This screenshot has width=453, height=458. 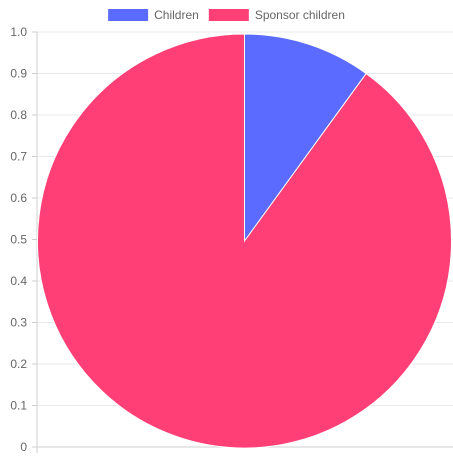 What do you see at coordinates (18, 74) in the screenshot?
I see `y-tick-label: 0.9` at bounding box center [18, 74].